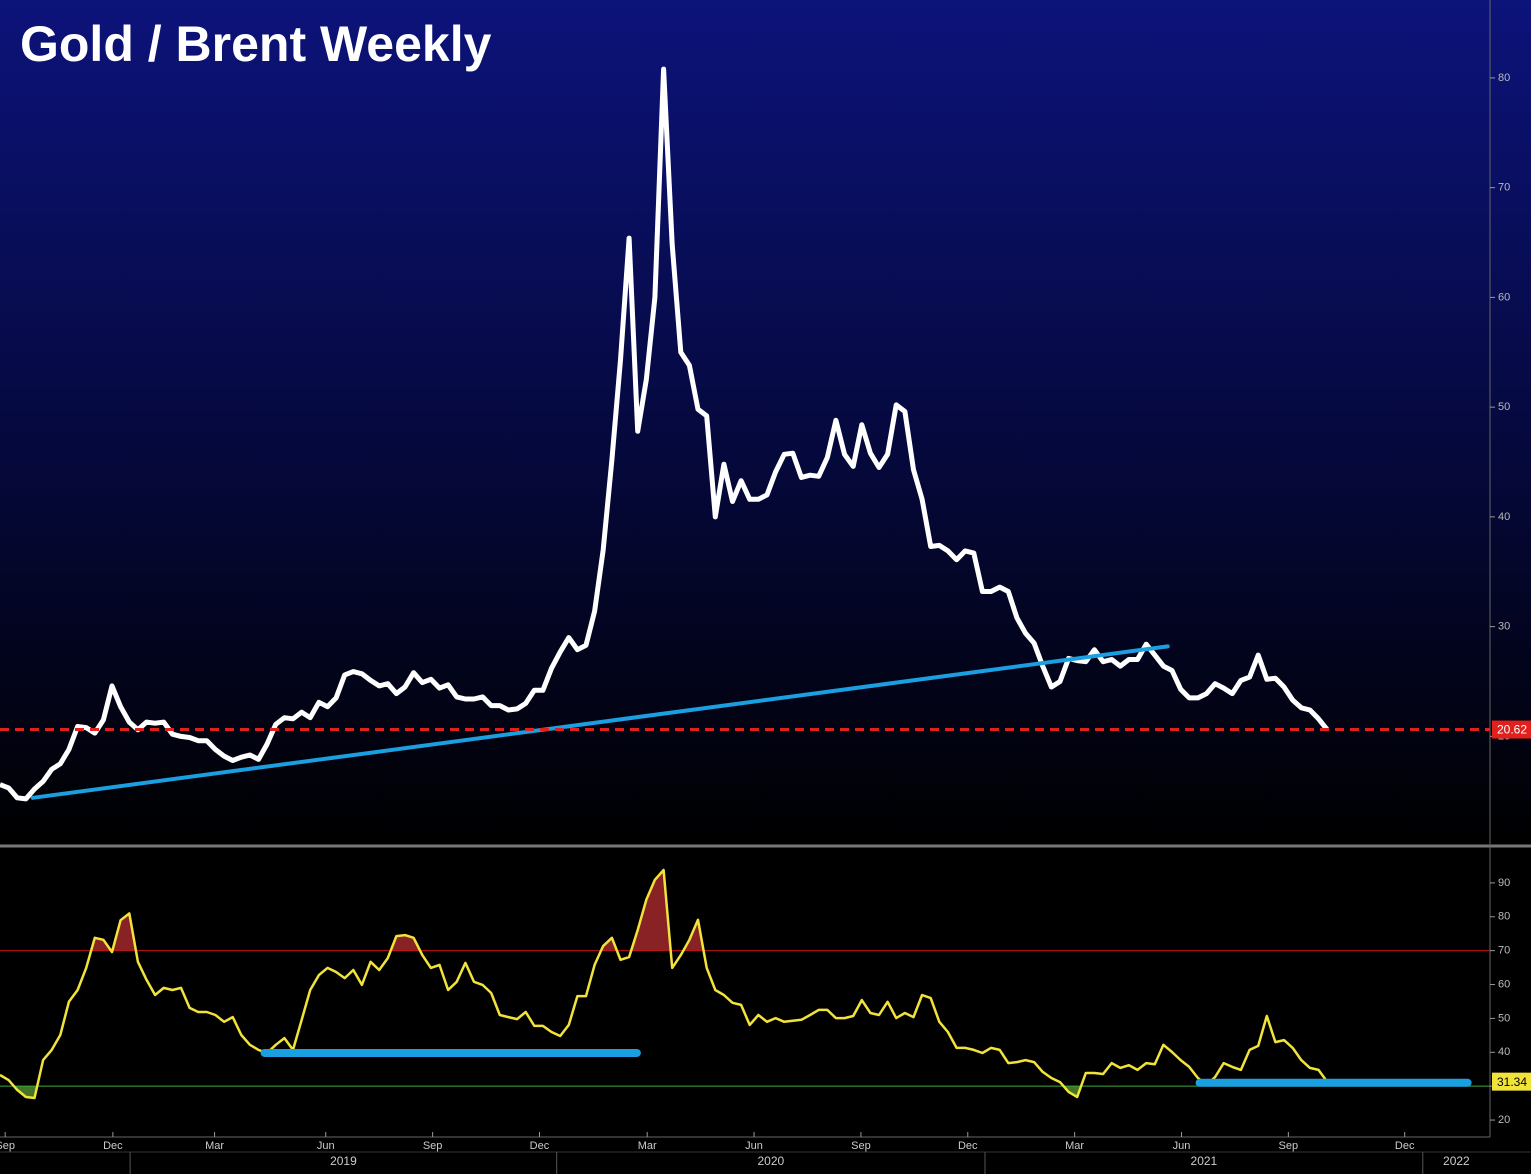 The height and width of the screenshot is (1174, 1531). Describe the element at coordinates (1504, 627) in the screenshot. I see `y-tick-label: 30` at that location.